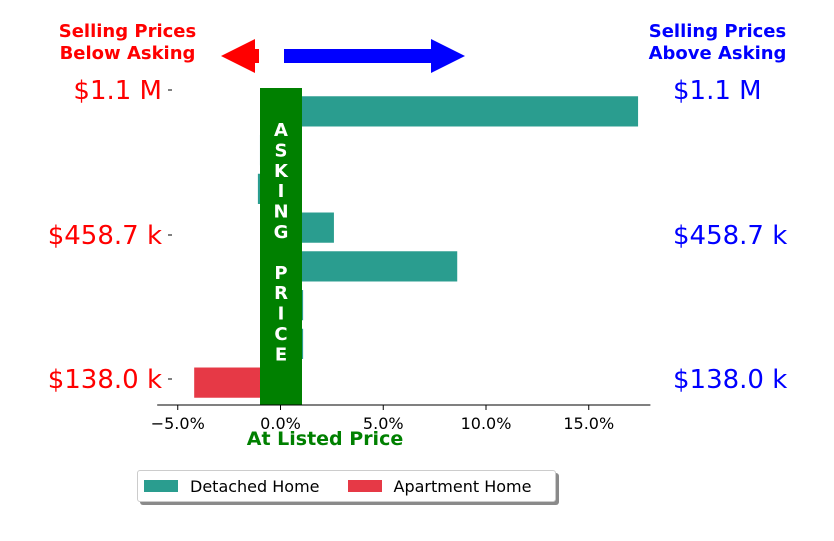 The image size is (834, 541). I want to click on y-tick-label-right: $1.1 M, so click(717, 91).